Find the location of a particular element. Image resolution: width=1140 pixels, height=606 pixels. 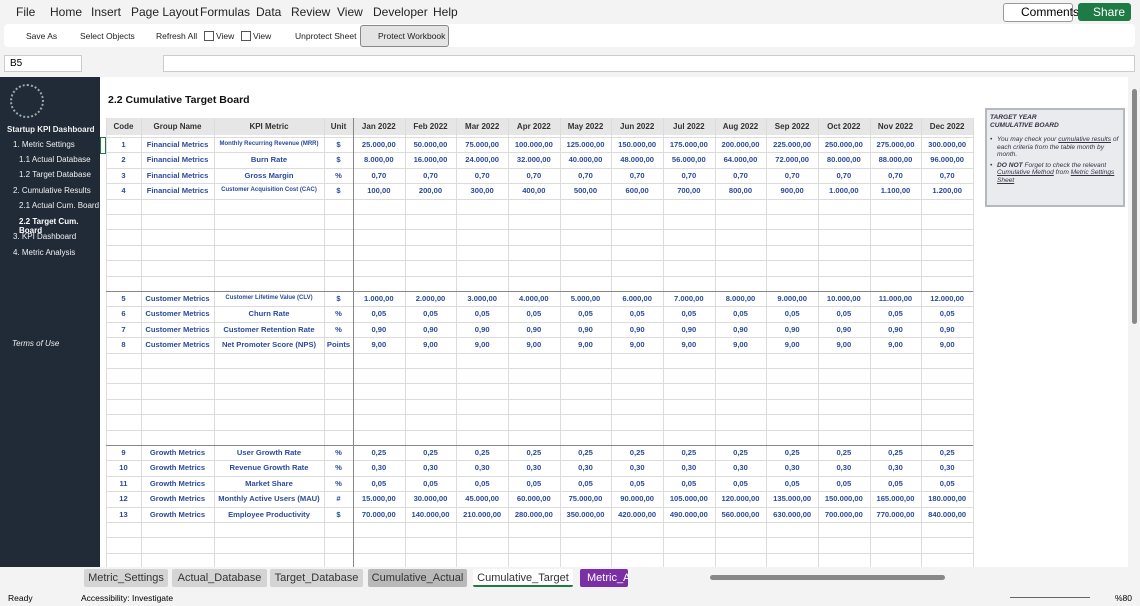

table-cell: 100,00 is located at coordinates (379, 191).